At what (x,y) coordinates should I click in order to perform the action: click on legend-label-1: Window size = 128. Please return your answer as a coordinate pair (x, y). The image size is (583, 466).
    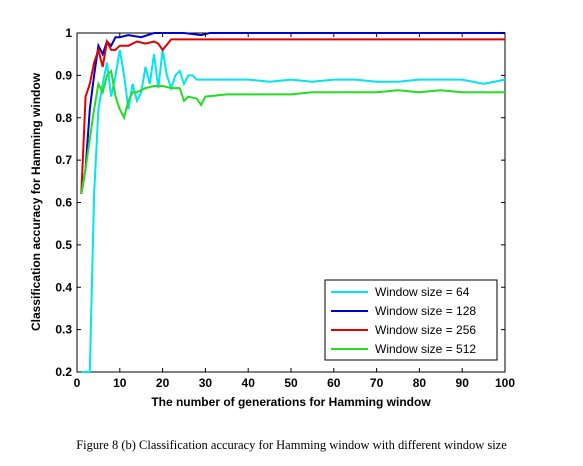
    Looking at the image, I should click on (425, 311).